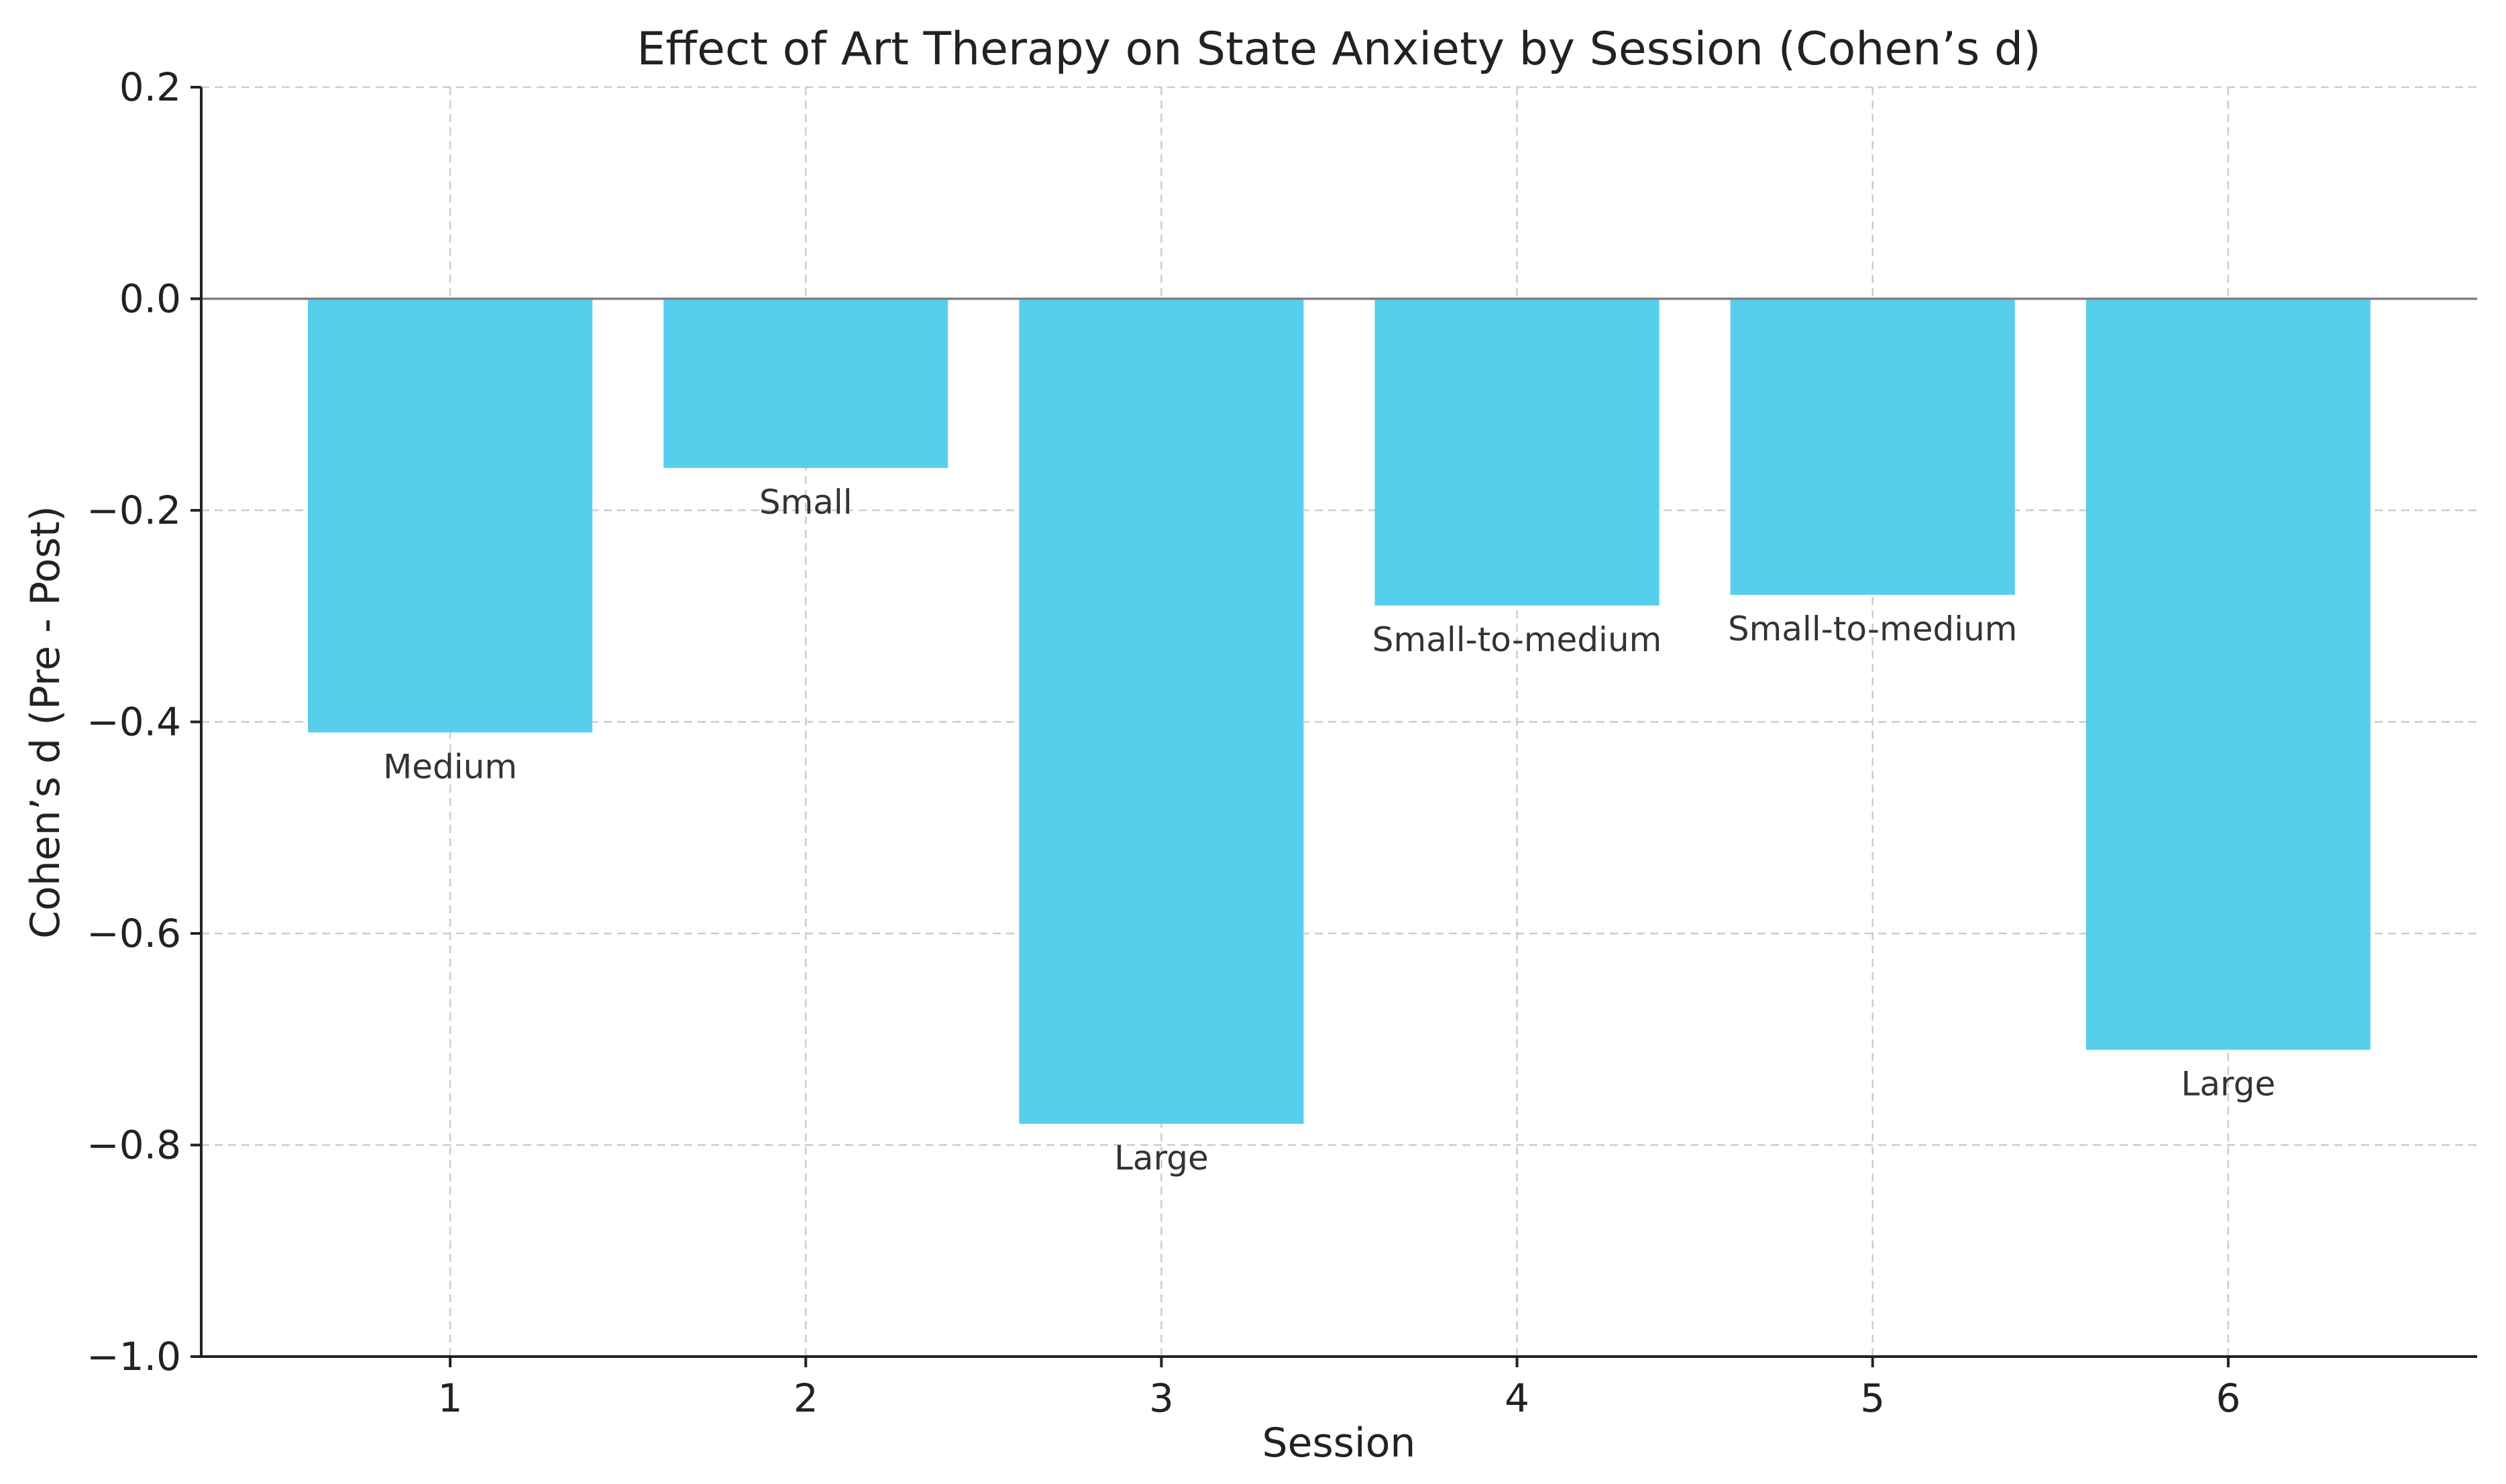  What do you see at coordinates (806, 1398) in the screenshot?
I see `x-tick-label: 2` at bounding box center [806, 1398].